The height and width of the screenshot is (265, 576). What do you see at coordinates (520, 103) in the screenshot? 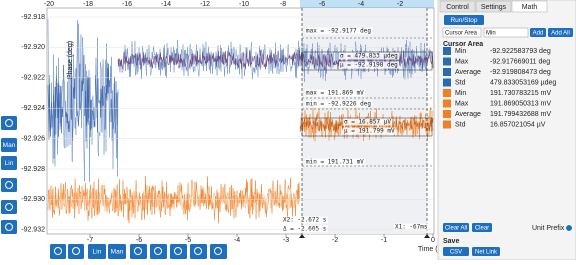
I see `row-value: 191.869050313 mV` at bounding box center [520, 103].